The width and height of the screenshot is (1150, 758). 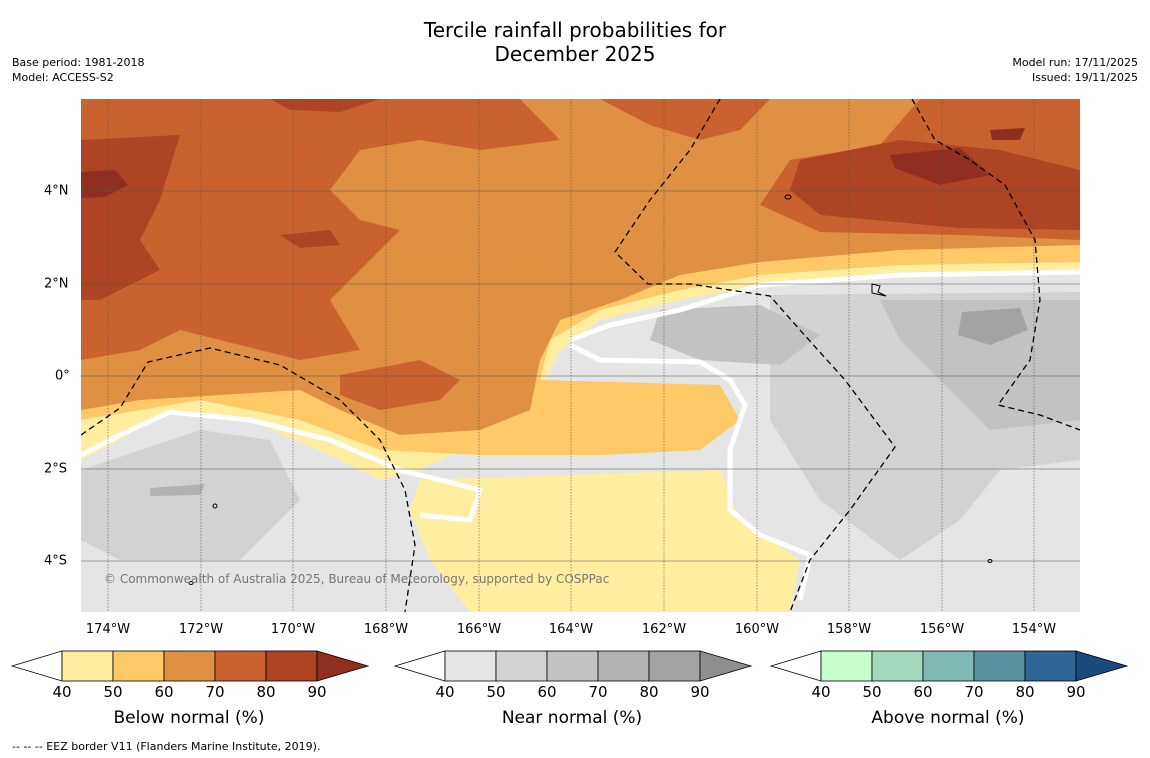 What do you see at coordinates (1025, 692) in the screenshot?
I see `cbar-above-tick: 80` at bounding box center [1025, 692].